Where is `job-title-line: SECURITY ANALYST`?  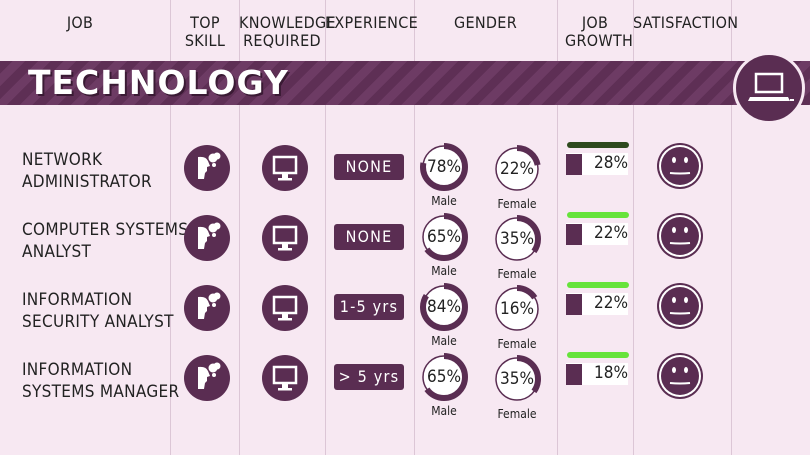
job-title-line: SECURITY ANALYST is located at coordinates (98, 322).